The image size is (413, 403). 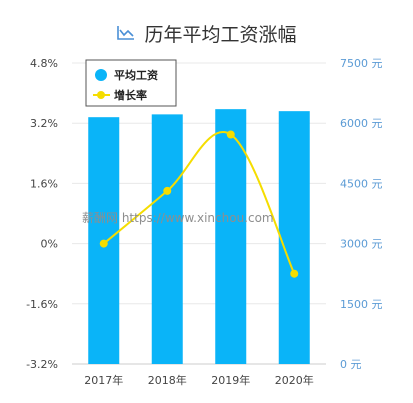 I want to click on y-right-tick-label: 1500 元, so click(x=361, y=304).